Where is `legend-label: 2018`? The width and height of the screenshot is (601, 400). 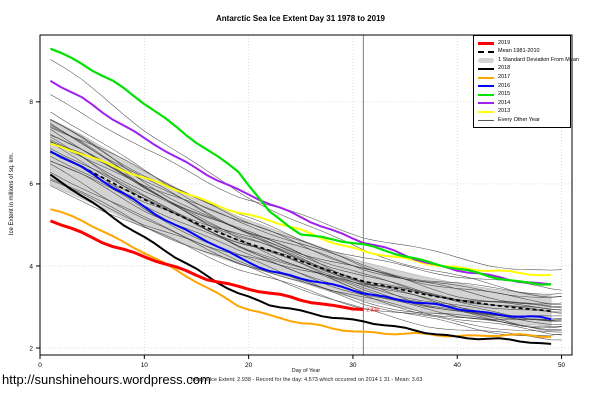
legend-label: 2018 is located at coordinates (504, 68).